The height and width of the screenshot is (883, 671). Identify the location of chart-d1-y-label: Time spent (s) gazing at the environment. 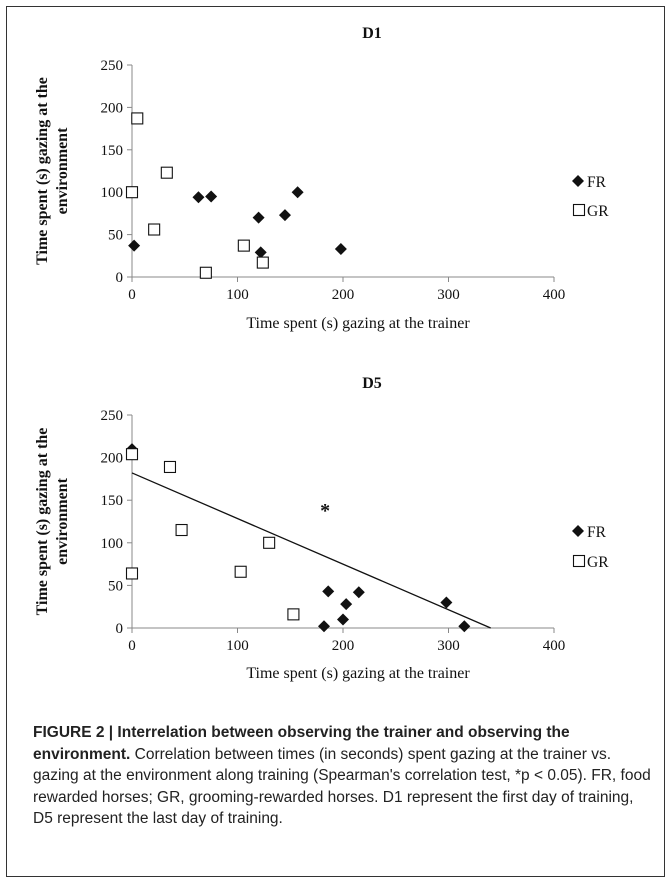
(52, 171).